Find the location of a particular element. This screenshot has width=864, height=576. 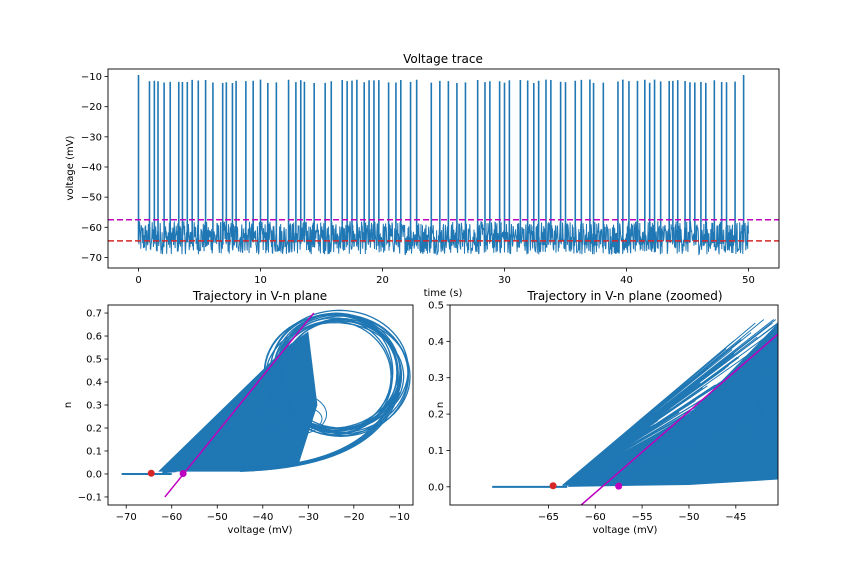

vn-plane-zoomed-ticks: −65 −60 −55 −50 −45 0.0 0.1 0.2 0.3 0.4 0.5 is located at coordinates (587, 412).